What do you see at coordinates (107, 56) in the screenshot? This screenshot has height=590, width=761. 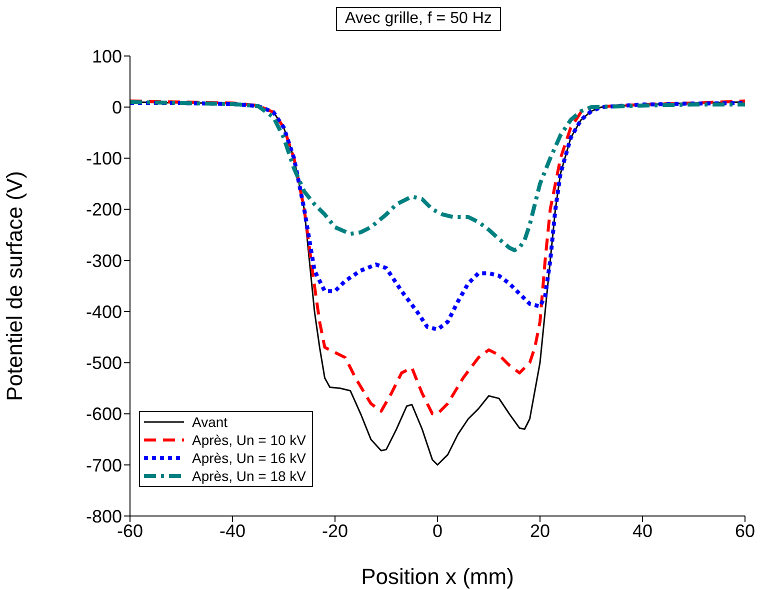 I see `y-tick-label: 100` at bounding box center [107, 56].